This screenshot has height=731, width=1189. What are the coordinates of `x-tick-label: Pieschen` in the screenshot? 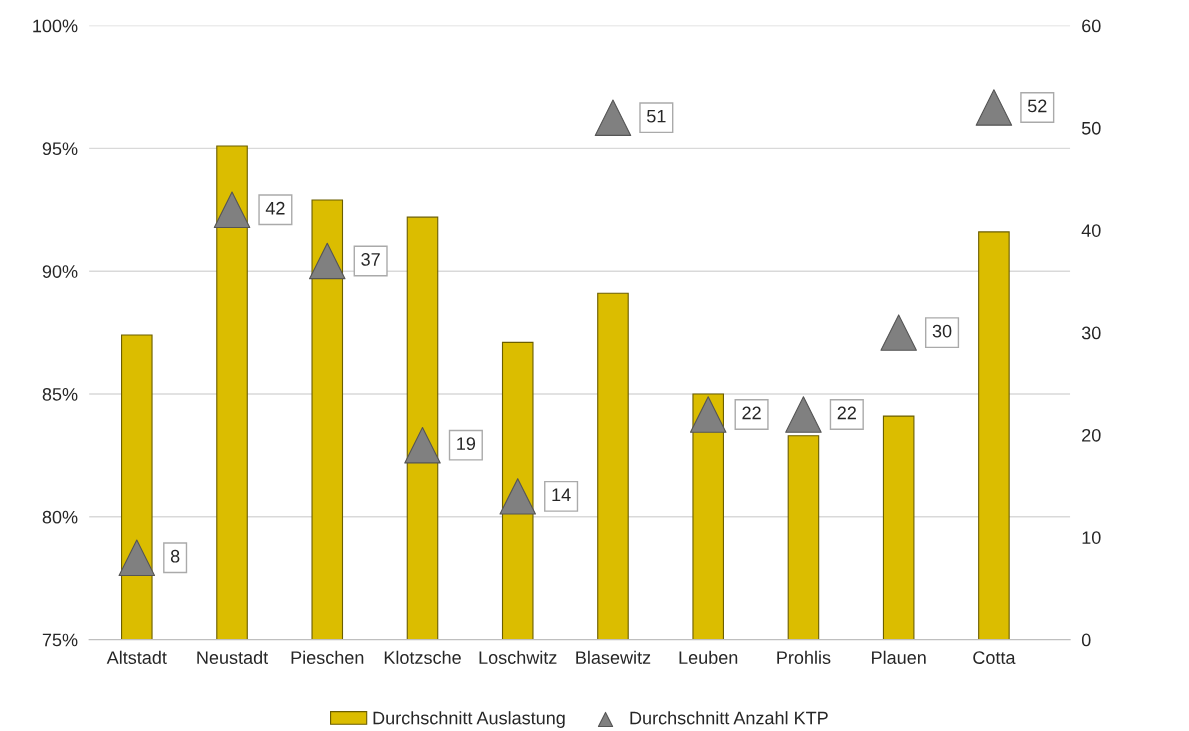 It's located at (327, 657).